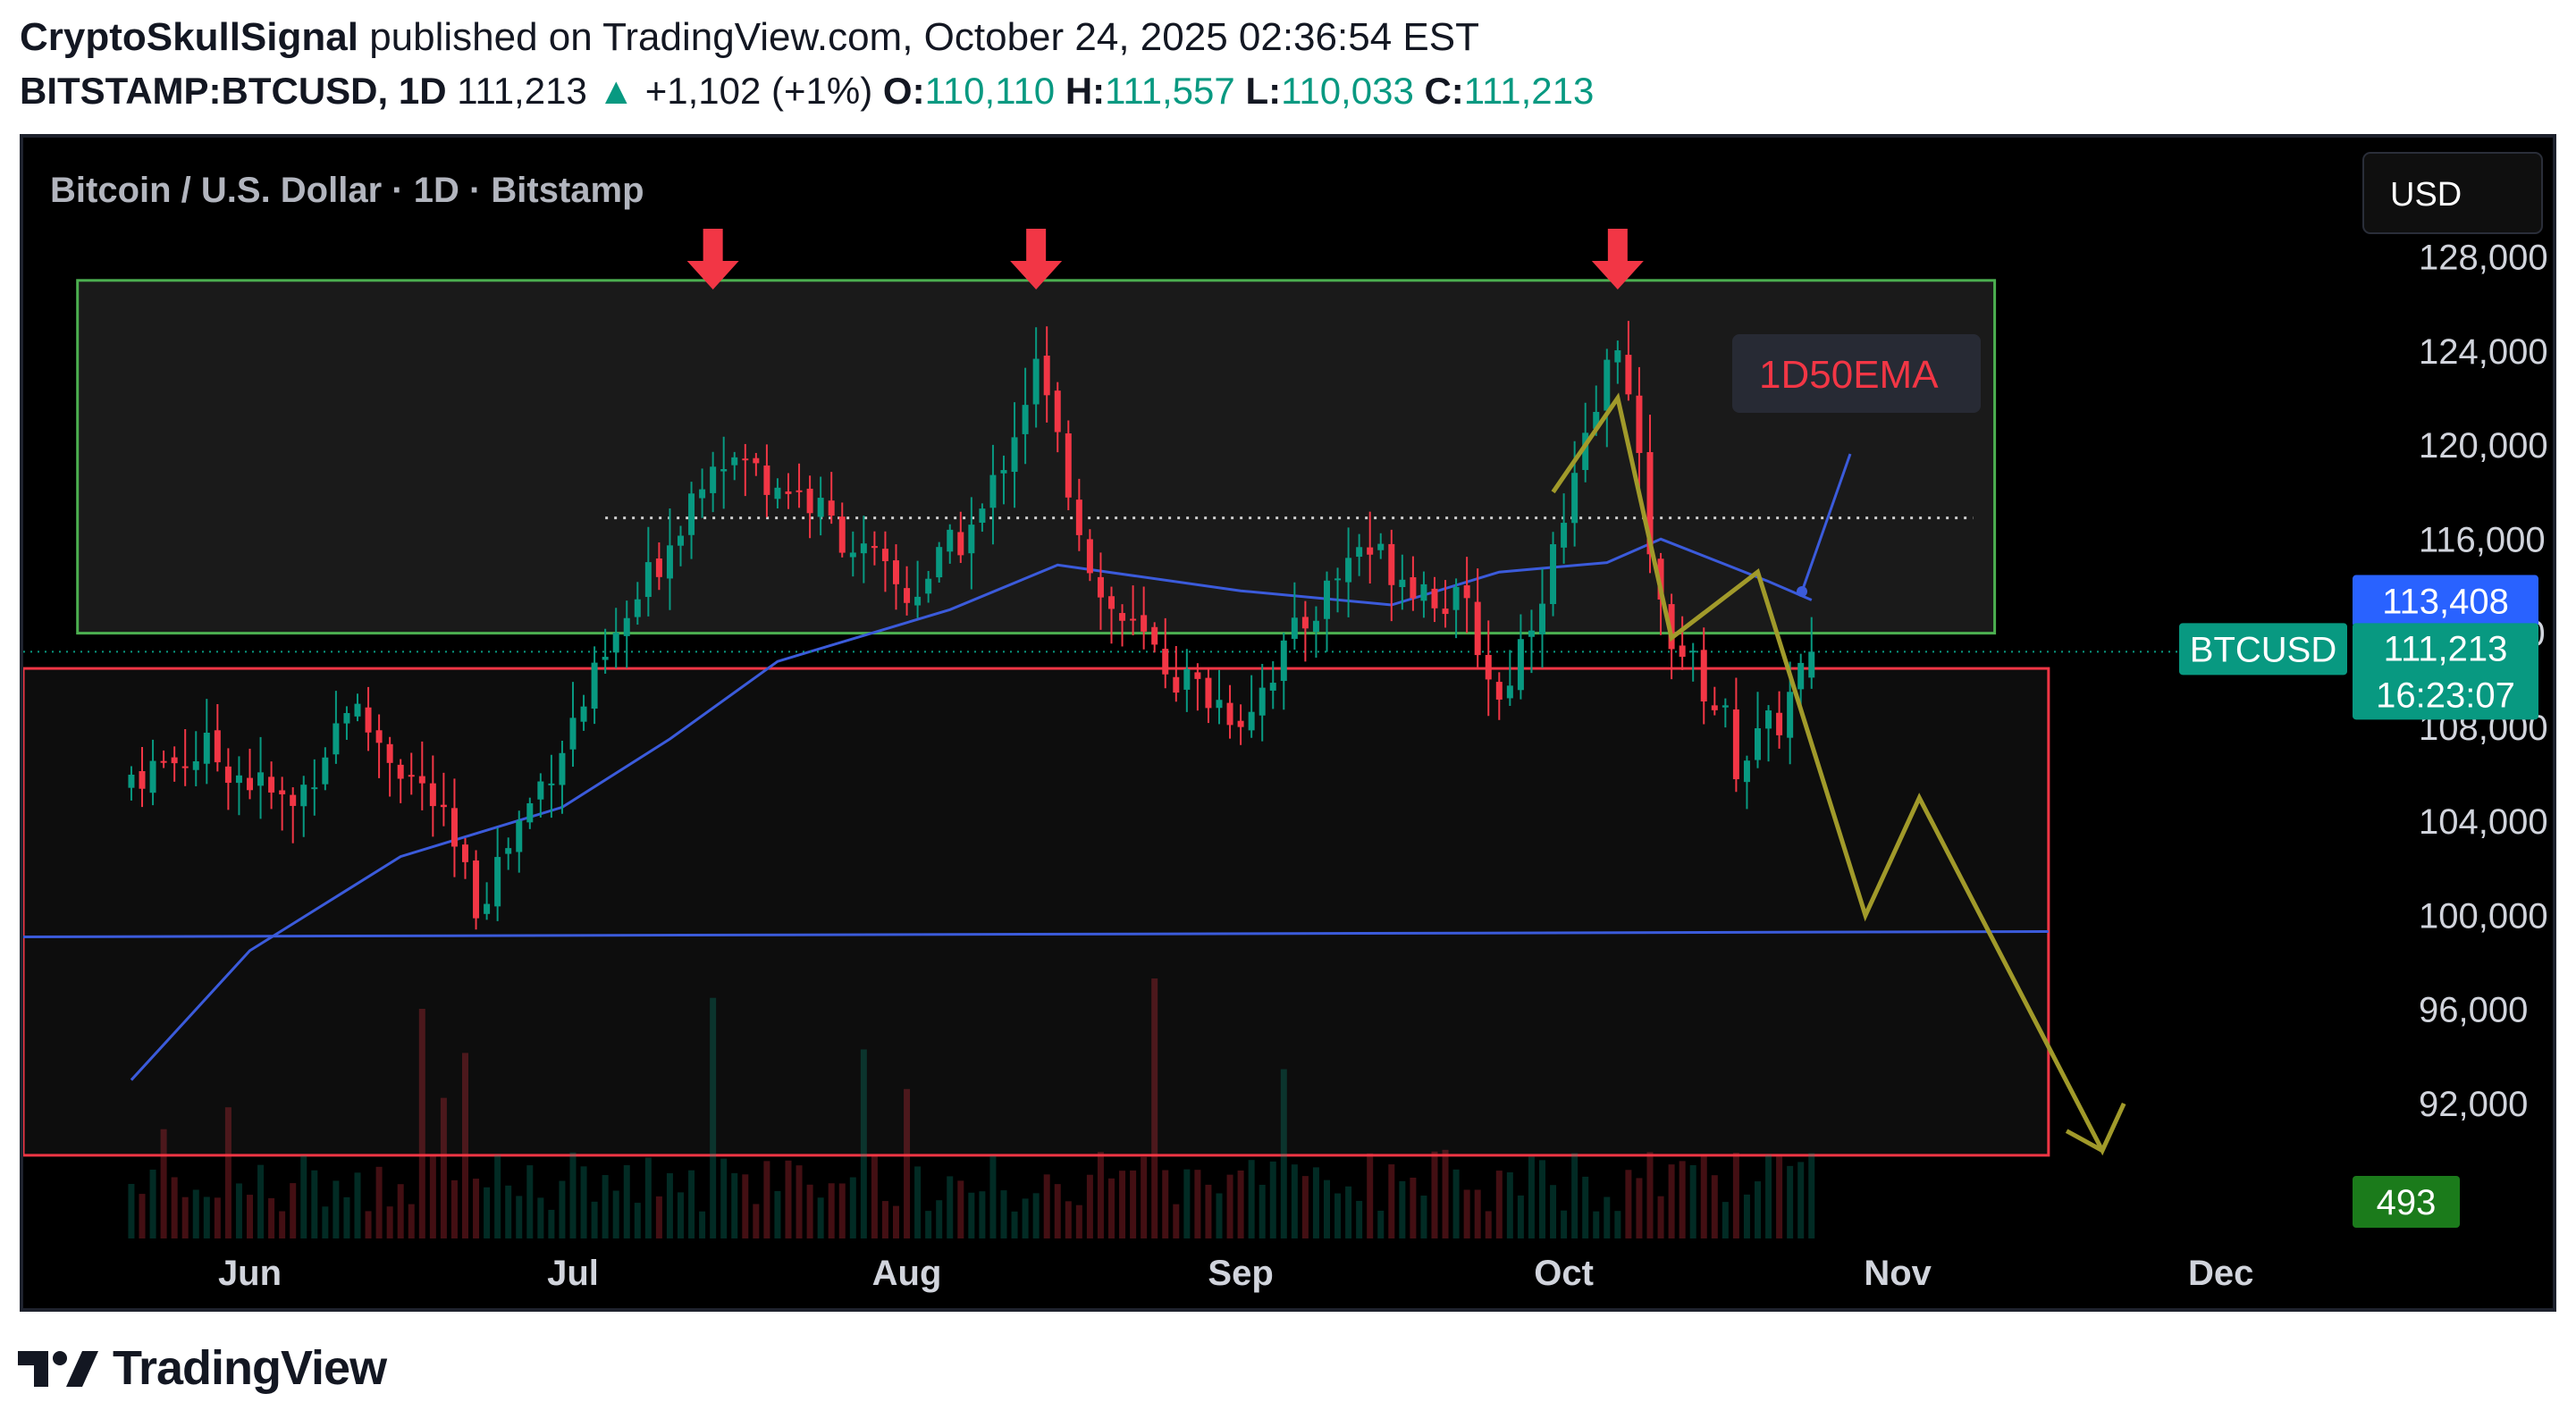  Describe the element at coordinates (202, 1368) in the screenshot. I see `tradingview-logo: TradingView` at that location.